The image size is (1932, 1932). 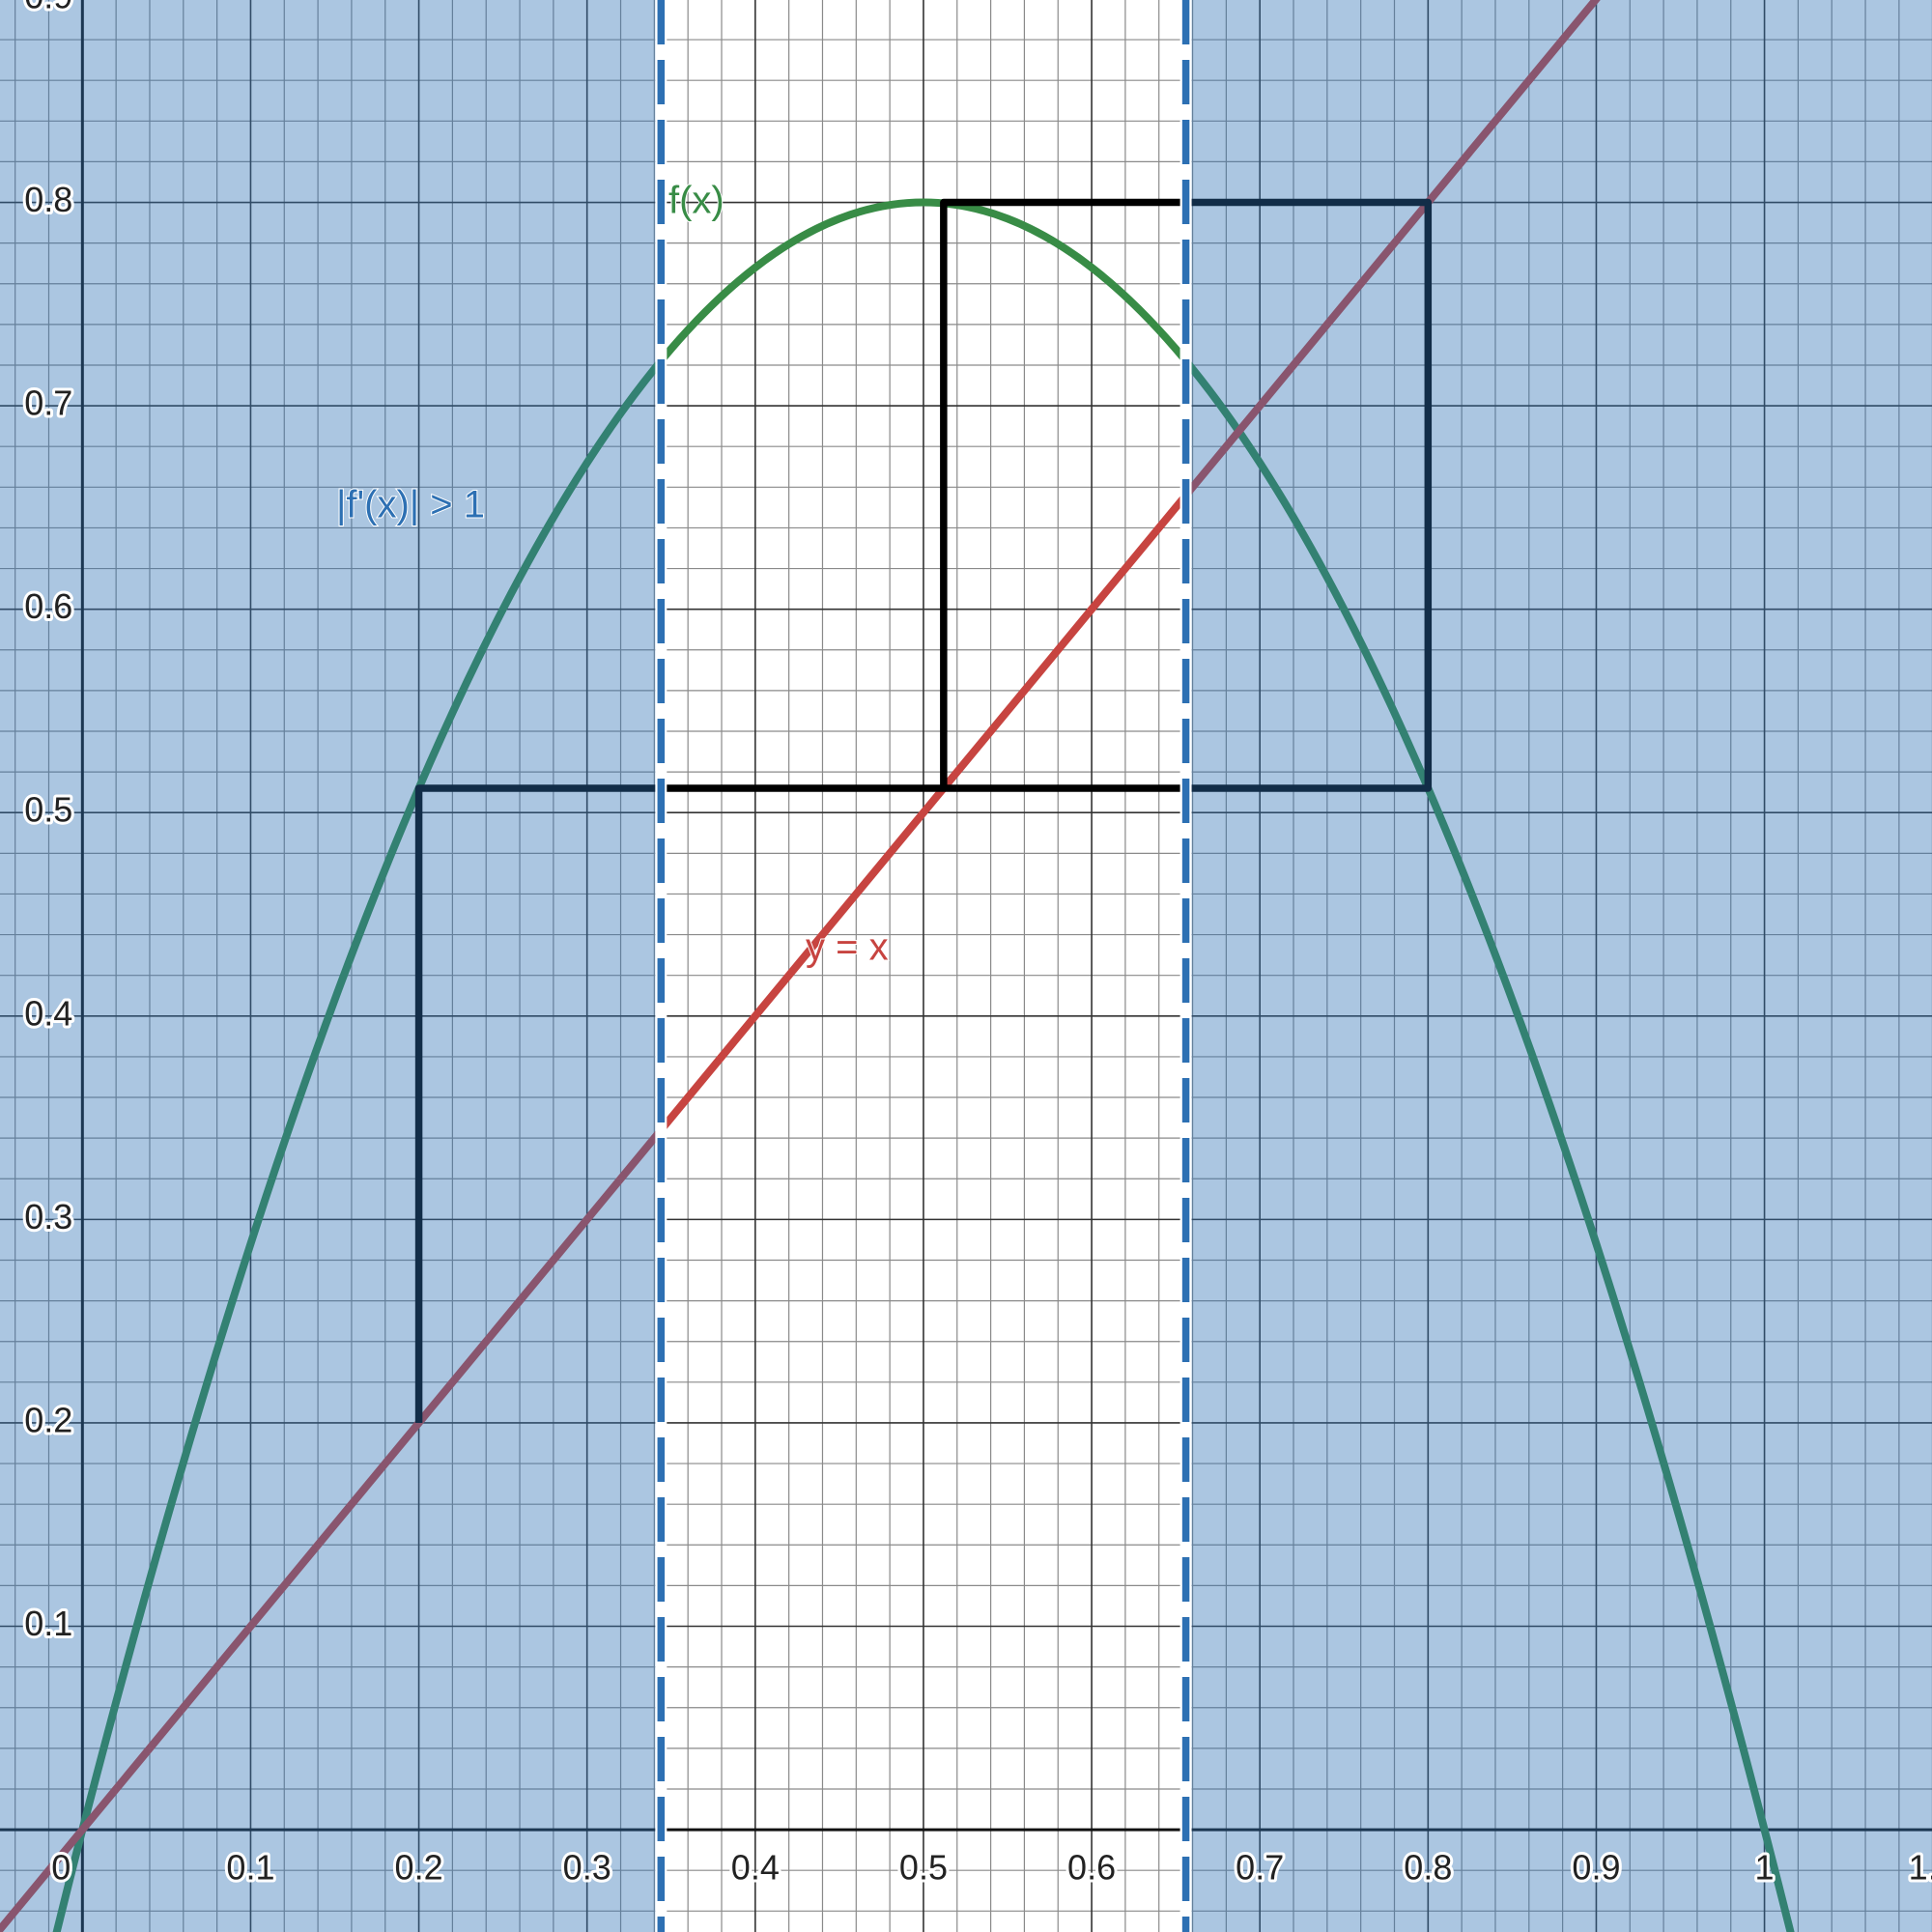 I want to click on curve-label: f(x), so click(x=696, y=201).